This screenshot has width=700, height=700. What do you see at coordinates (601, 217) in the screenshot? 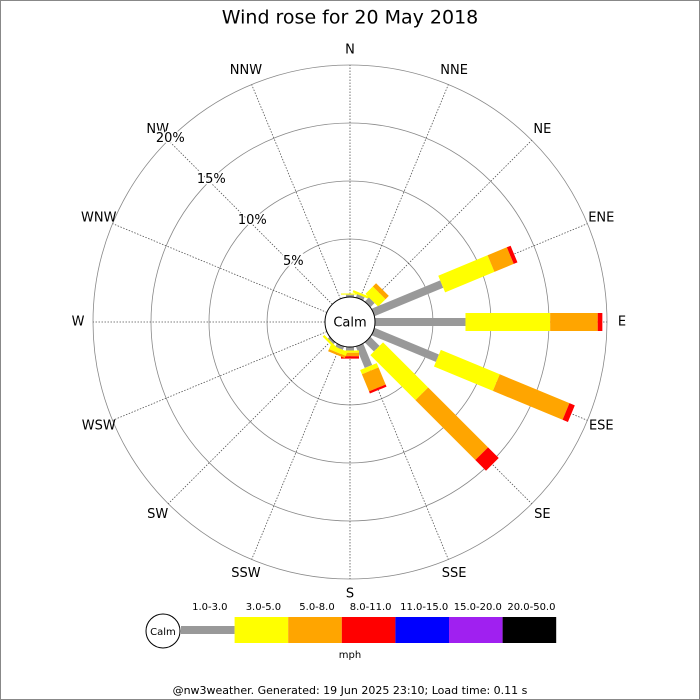
I see `direction-label: ENE` at bounding box center [601, 217].